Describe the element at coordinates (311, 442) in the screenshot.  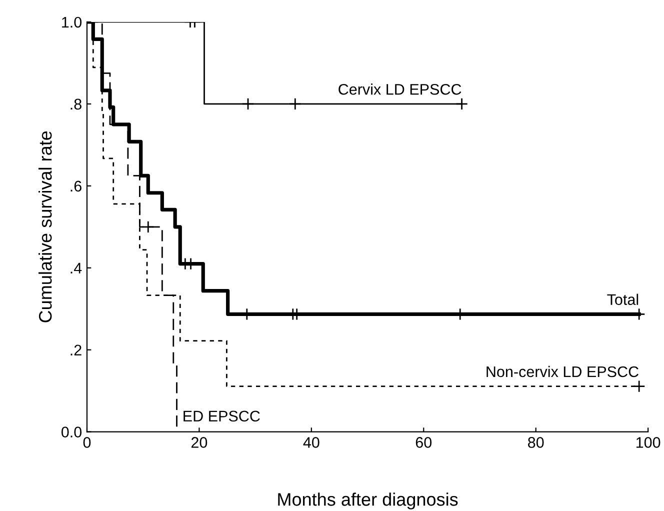
I see `x-tick-label: 40` at that location.